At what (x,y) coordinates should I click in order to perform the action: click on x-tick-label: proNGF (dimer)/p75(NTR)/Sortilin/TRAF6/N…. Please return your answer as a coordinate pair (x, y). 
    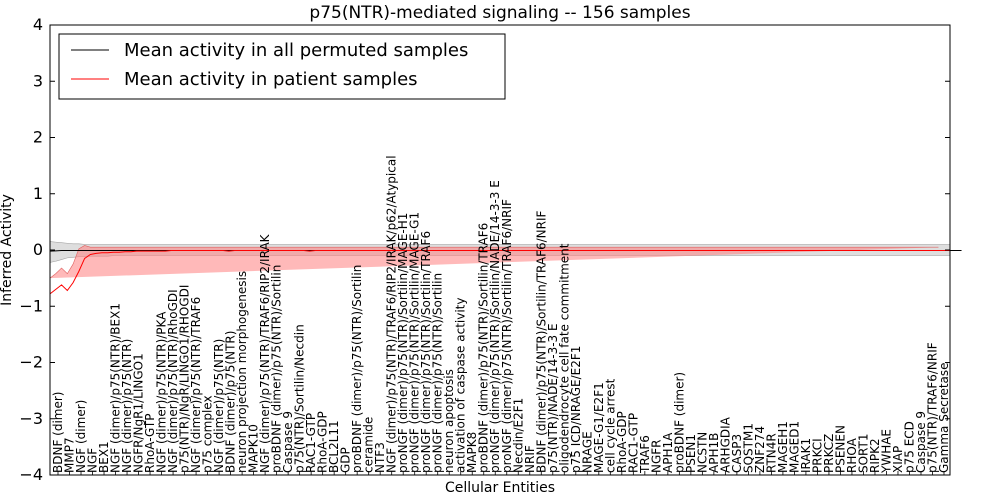
    Looking at the image, I should click on (507, 336).